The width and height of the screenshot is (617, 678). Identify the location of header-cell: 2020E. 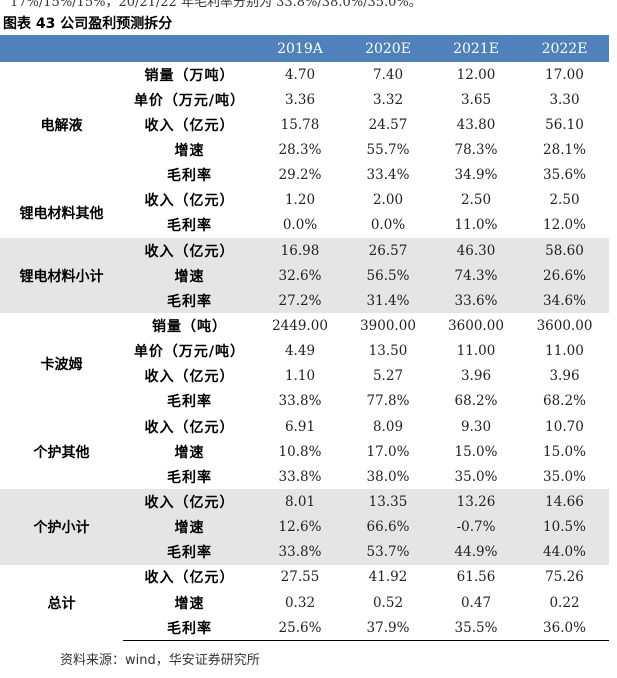
(388, 48).